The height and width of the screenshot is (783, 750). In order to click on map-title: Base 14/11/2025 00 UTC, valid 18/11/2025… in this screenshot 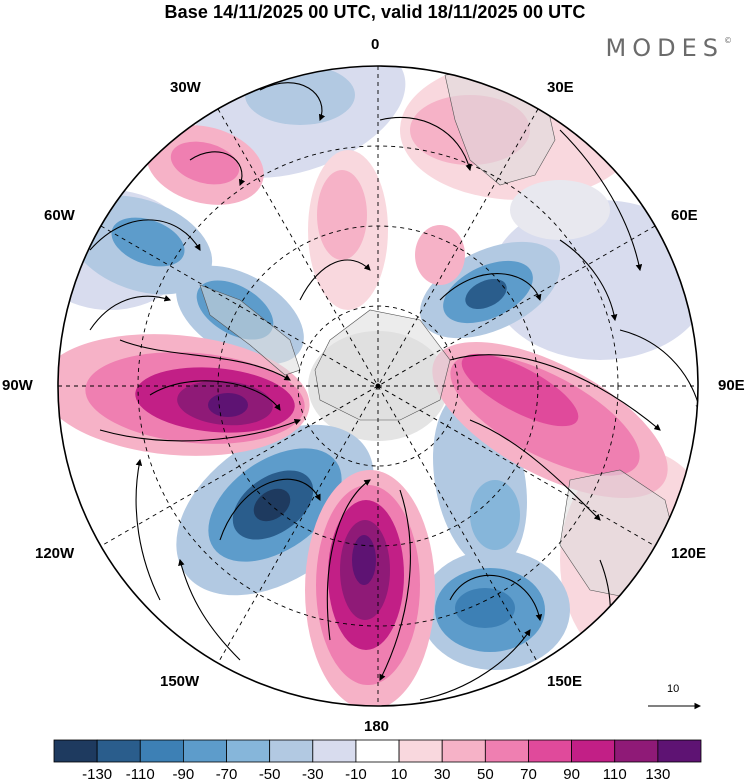, I will do `click(375, 12)`.